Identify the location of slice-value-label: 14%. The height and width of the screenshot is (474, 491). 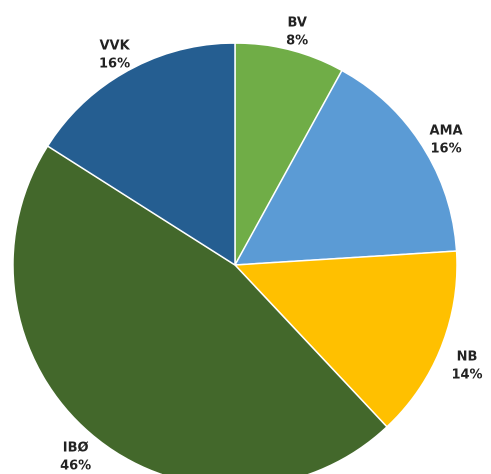
(466, 375).